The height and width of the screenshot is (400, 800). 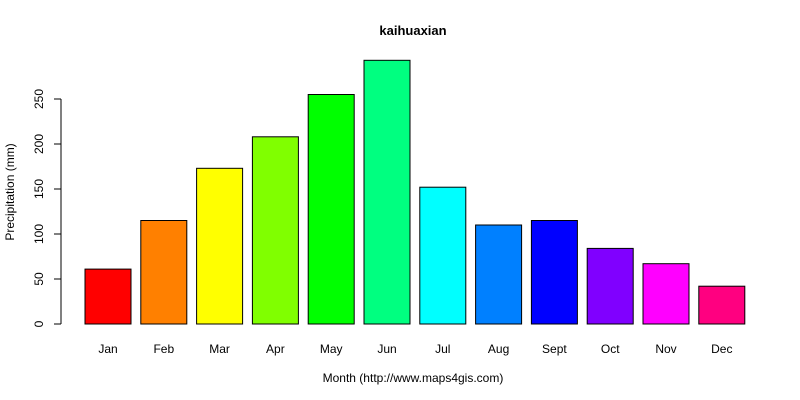 I want to click on bar-jan, so click(x=108, y=296).